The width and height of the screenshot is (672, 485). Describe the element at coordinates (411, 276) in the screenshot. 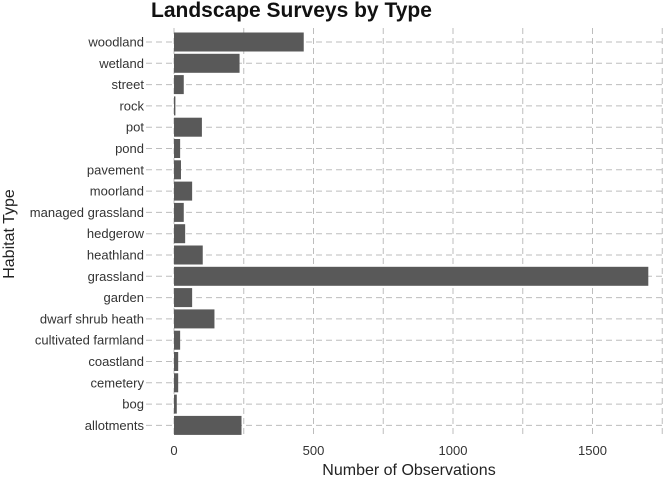

I see `bar-grassland` at that location.